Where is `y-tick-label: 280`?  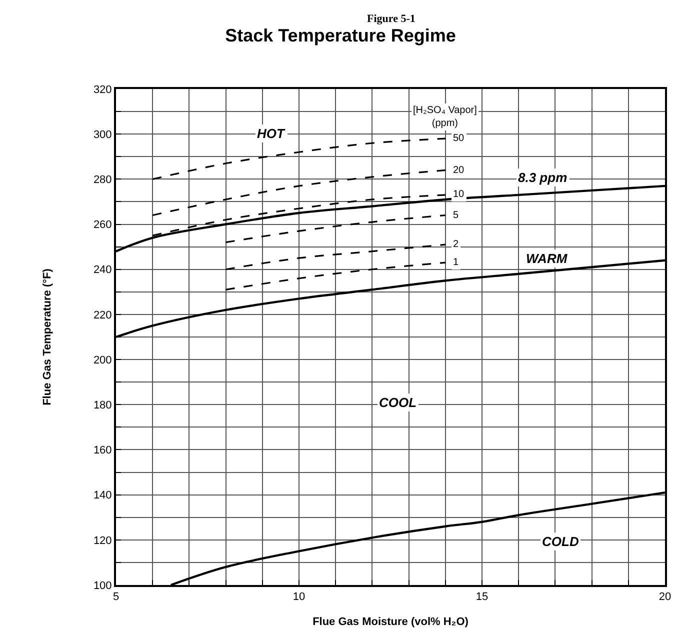
y-tick-label: 280 is located at coordinates (102, 180).